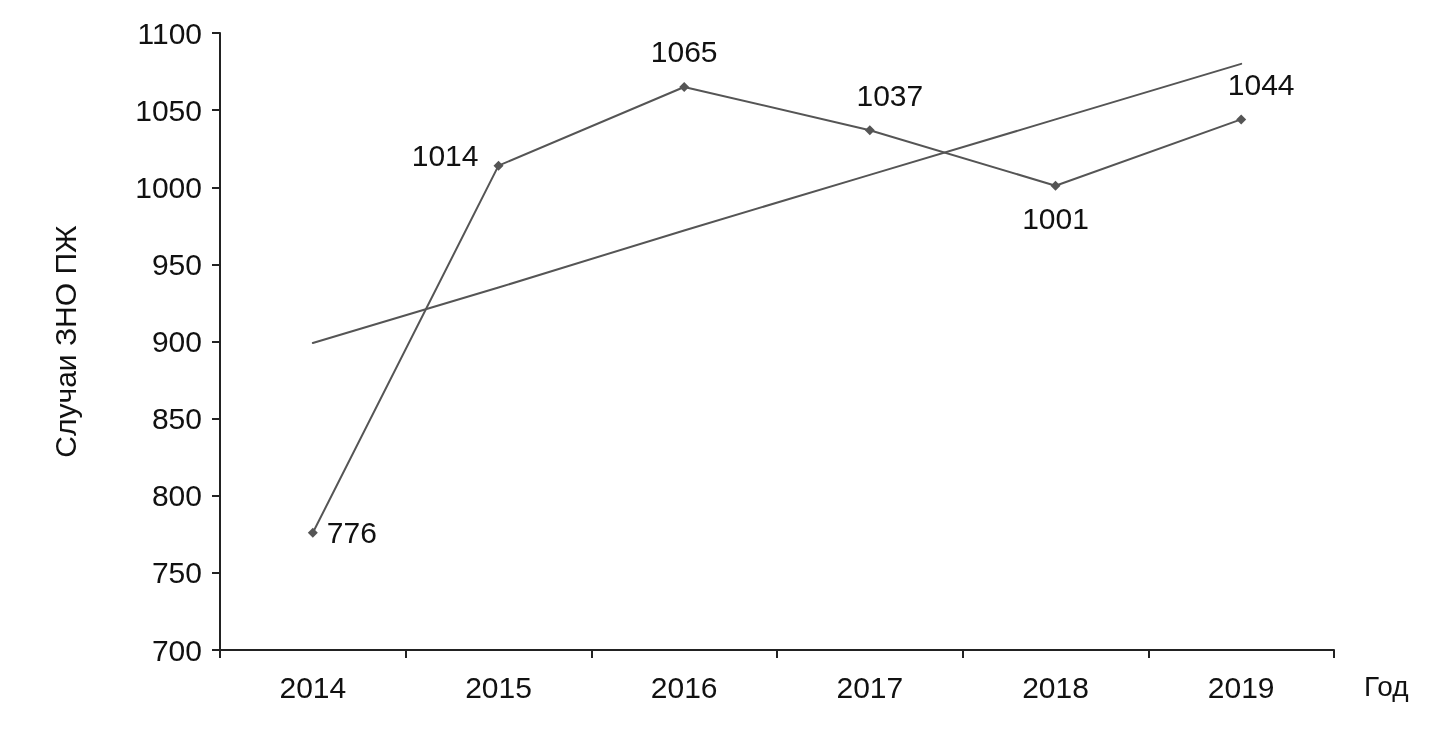  Describe the element at coordinates (176, 264) in the screenshot. I see `y-tick-label: 950` at that location.